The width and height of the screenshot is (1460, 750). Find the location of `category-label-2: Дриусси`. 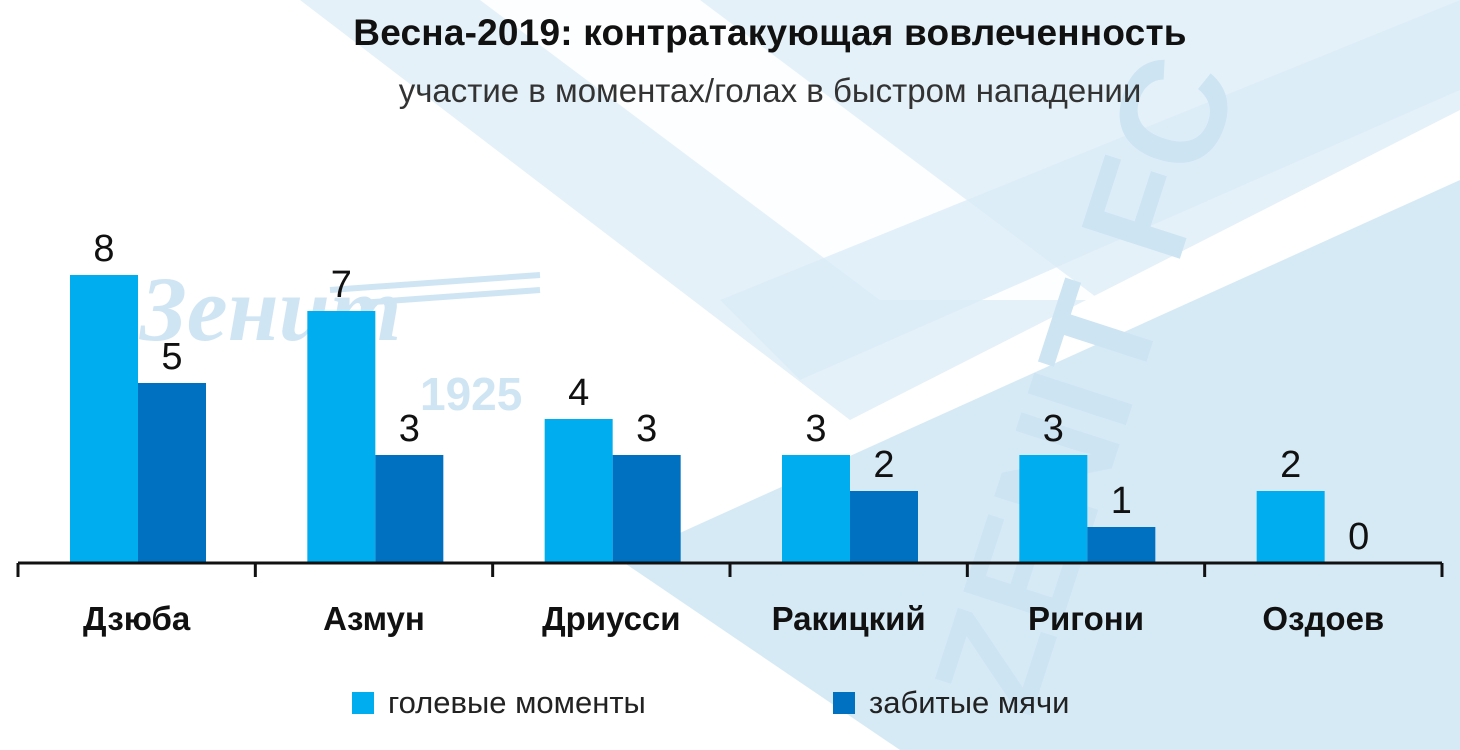

category-label-2: Дриусси is located at coordinates (611, 618).